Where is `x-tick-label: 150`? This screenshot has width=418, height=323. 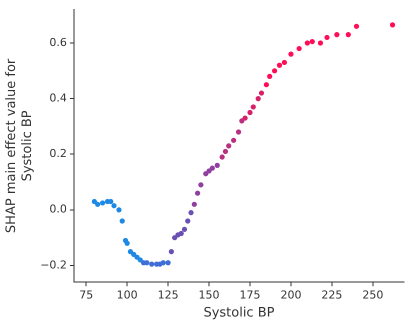 x-tick-label: 150 is located at coordinates (209, 295).